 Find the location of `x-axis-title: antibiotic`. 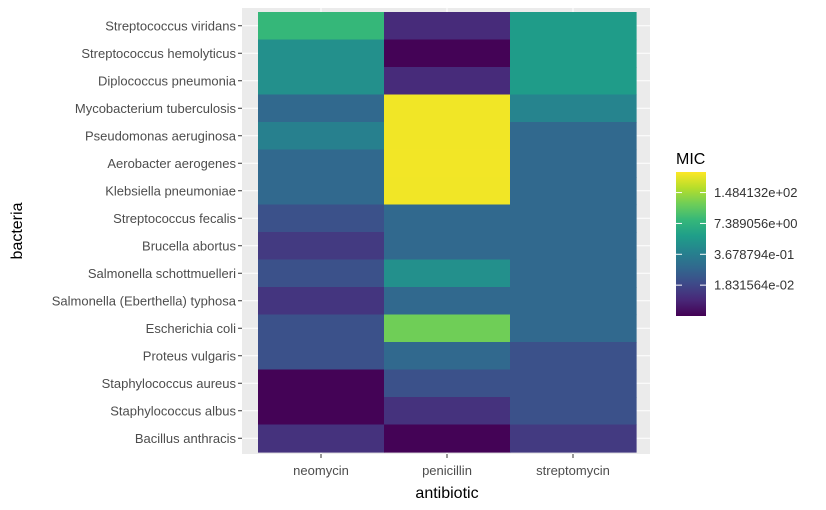

x-axis-title: antibiotic is located at coordinates (446, 493).